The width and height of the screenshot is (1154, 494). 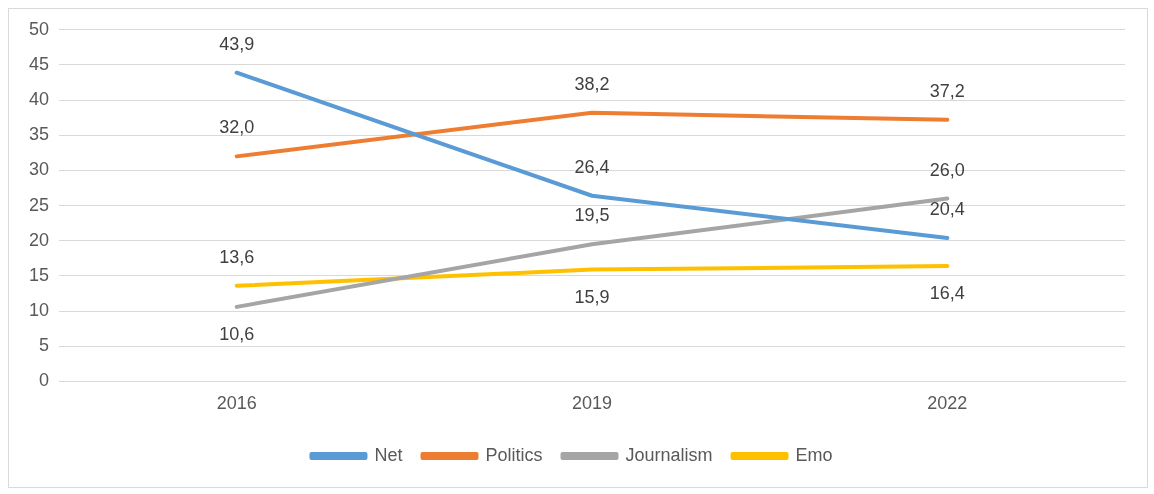 I want to click on data-label: 15,9, so click(x=592, y=296).